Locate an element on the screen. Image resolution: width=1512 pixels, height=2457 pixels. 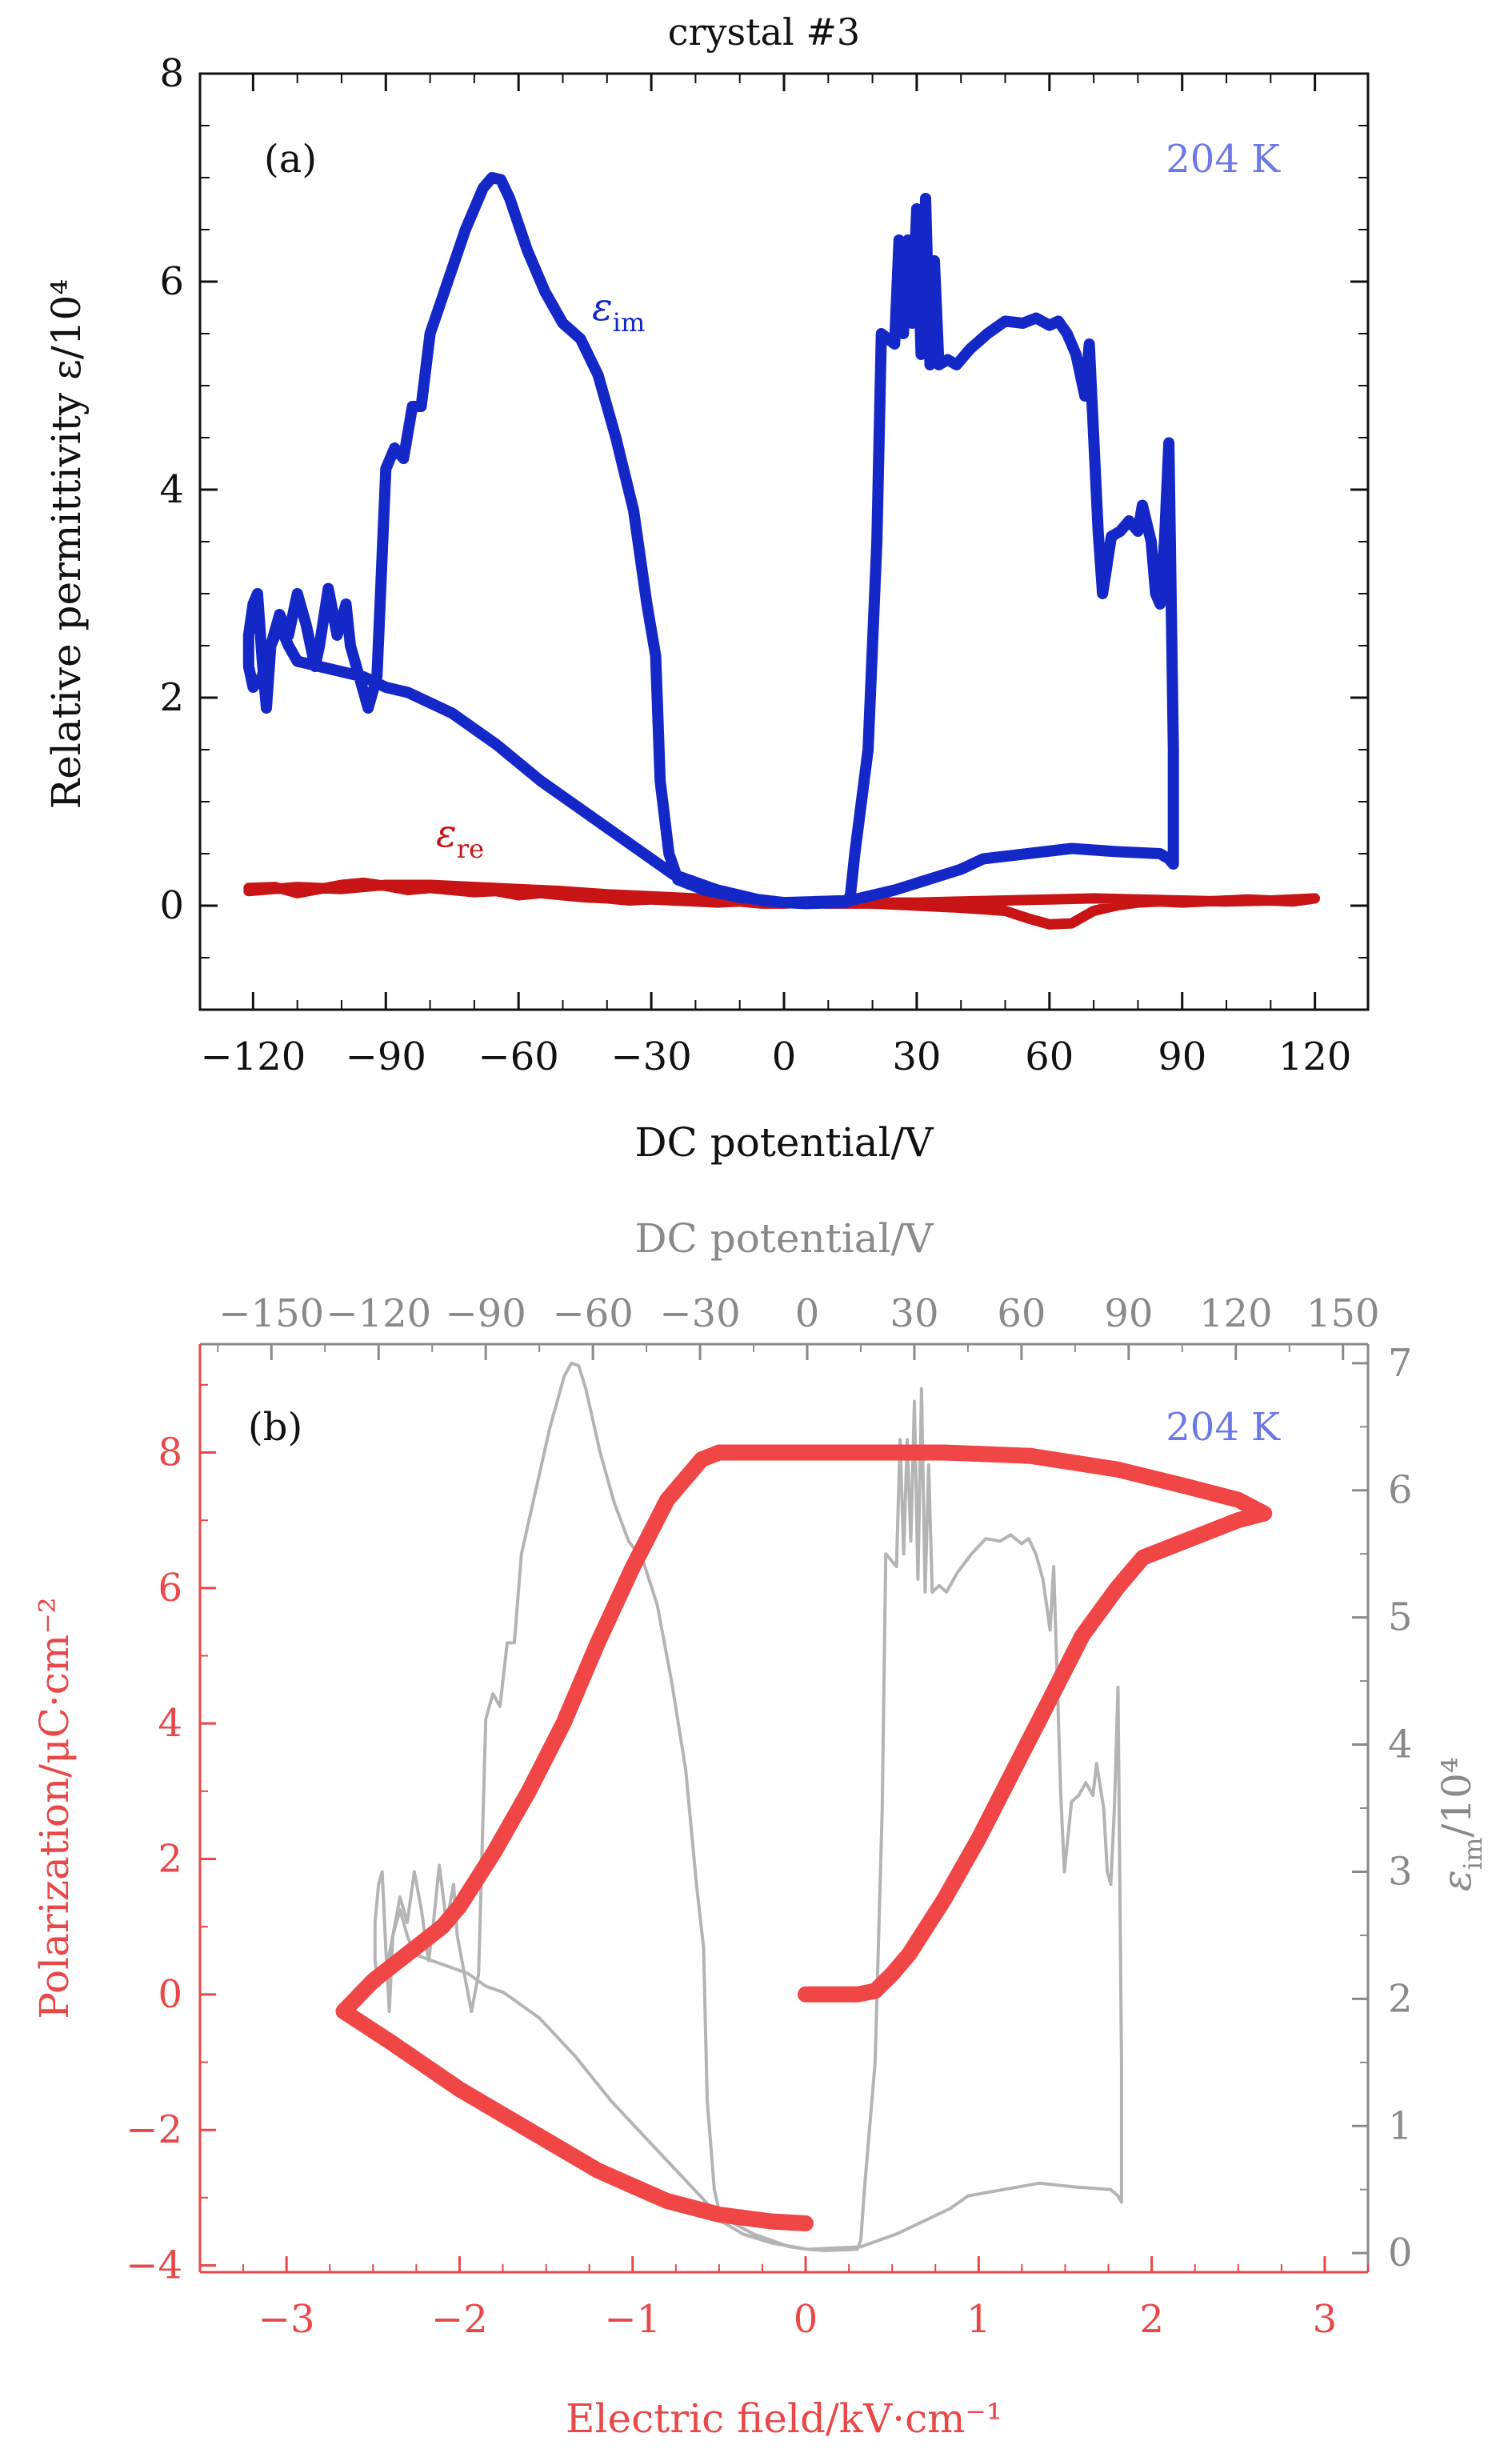
panel-a-y-tick-labels: 0 2 4 6 8 is located at coordinates (171, 489).